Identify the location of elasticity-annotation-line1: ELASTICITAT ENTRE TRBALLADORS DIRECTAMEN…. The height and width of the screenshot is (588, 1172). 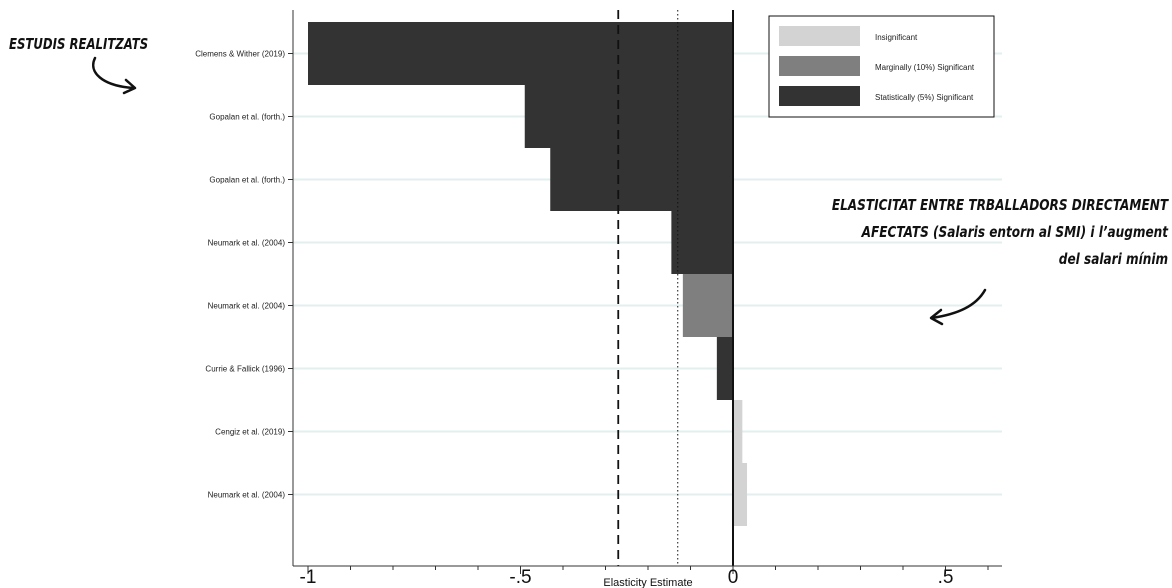
(999, 205).